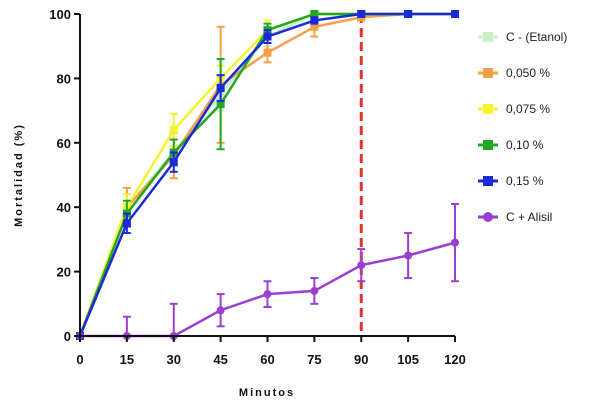  Describe the element at coordinates (267, 393) in the screenshot. I see `x-axis-title: Minutos` at that location.